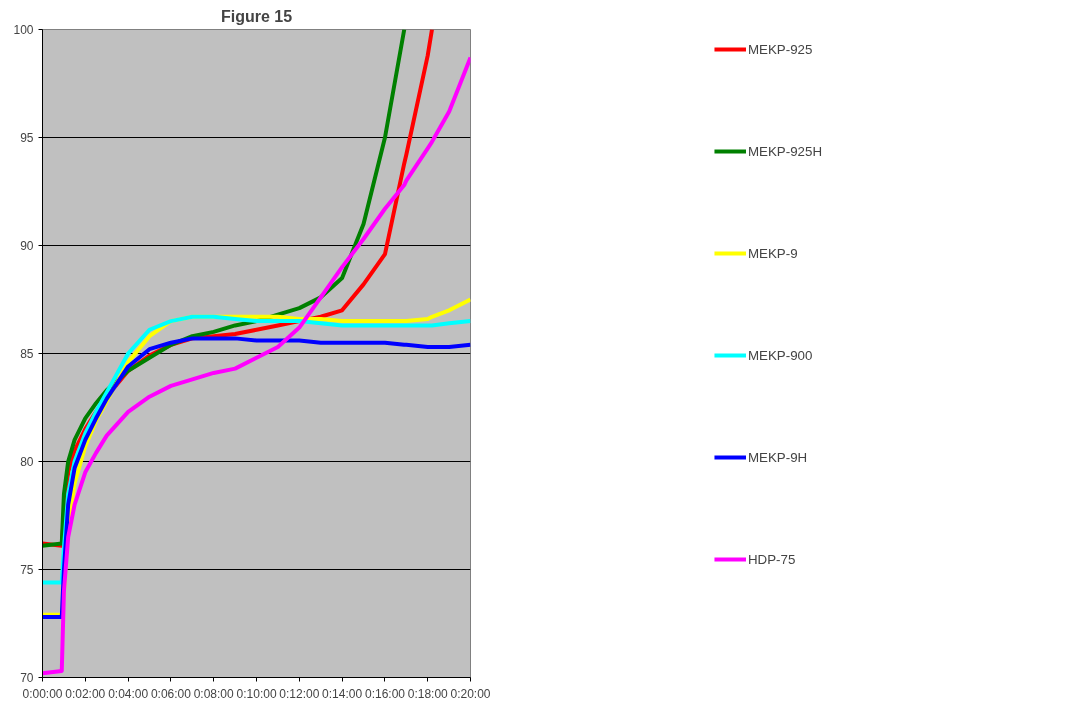 The image size is (1066, 707). What do you see at coordinates (27, 462) in the screenshot?
I see `y-tick-label: 80` at bounding box center [27, 462].